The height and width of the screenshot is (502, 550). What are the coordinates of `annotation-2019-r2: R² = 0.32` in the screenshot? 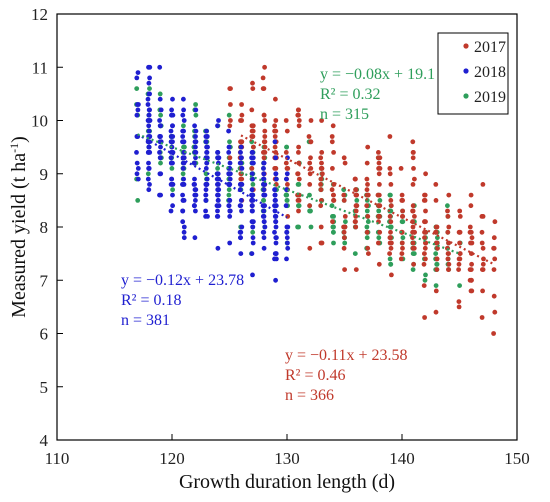 It's located at (350, 94).